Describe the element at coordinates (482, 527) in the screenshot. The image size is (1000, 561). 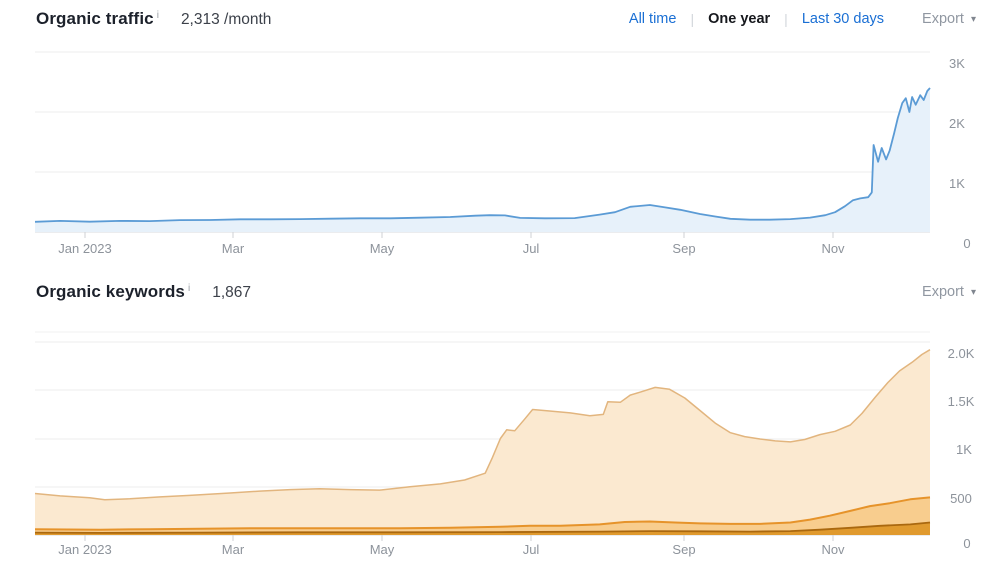
I see `keywords-dark-line` at that location.